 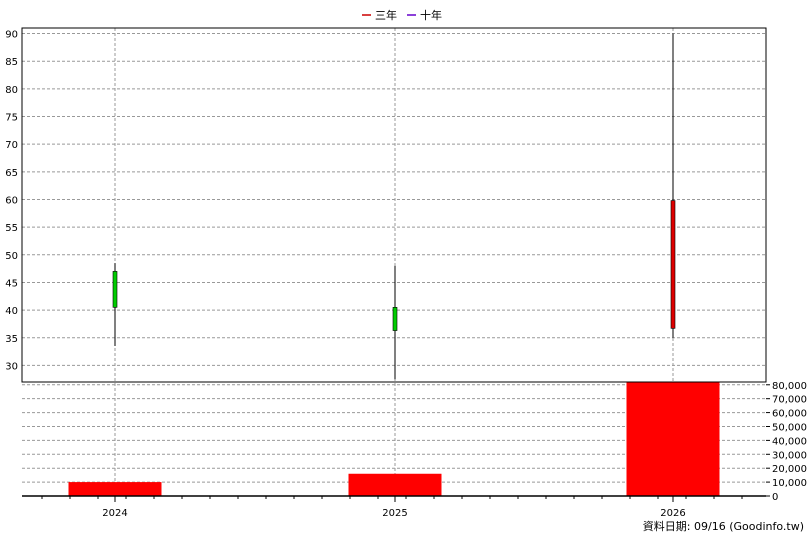 I want to click on volume-bar-2024, so click(x=115, y=489).